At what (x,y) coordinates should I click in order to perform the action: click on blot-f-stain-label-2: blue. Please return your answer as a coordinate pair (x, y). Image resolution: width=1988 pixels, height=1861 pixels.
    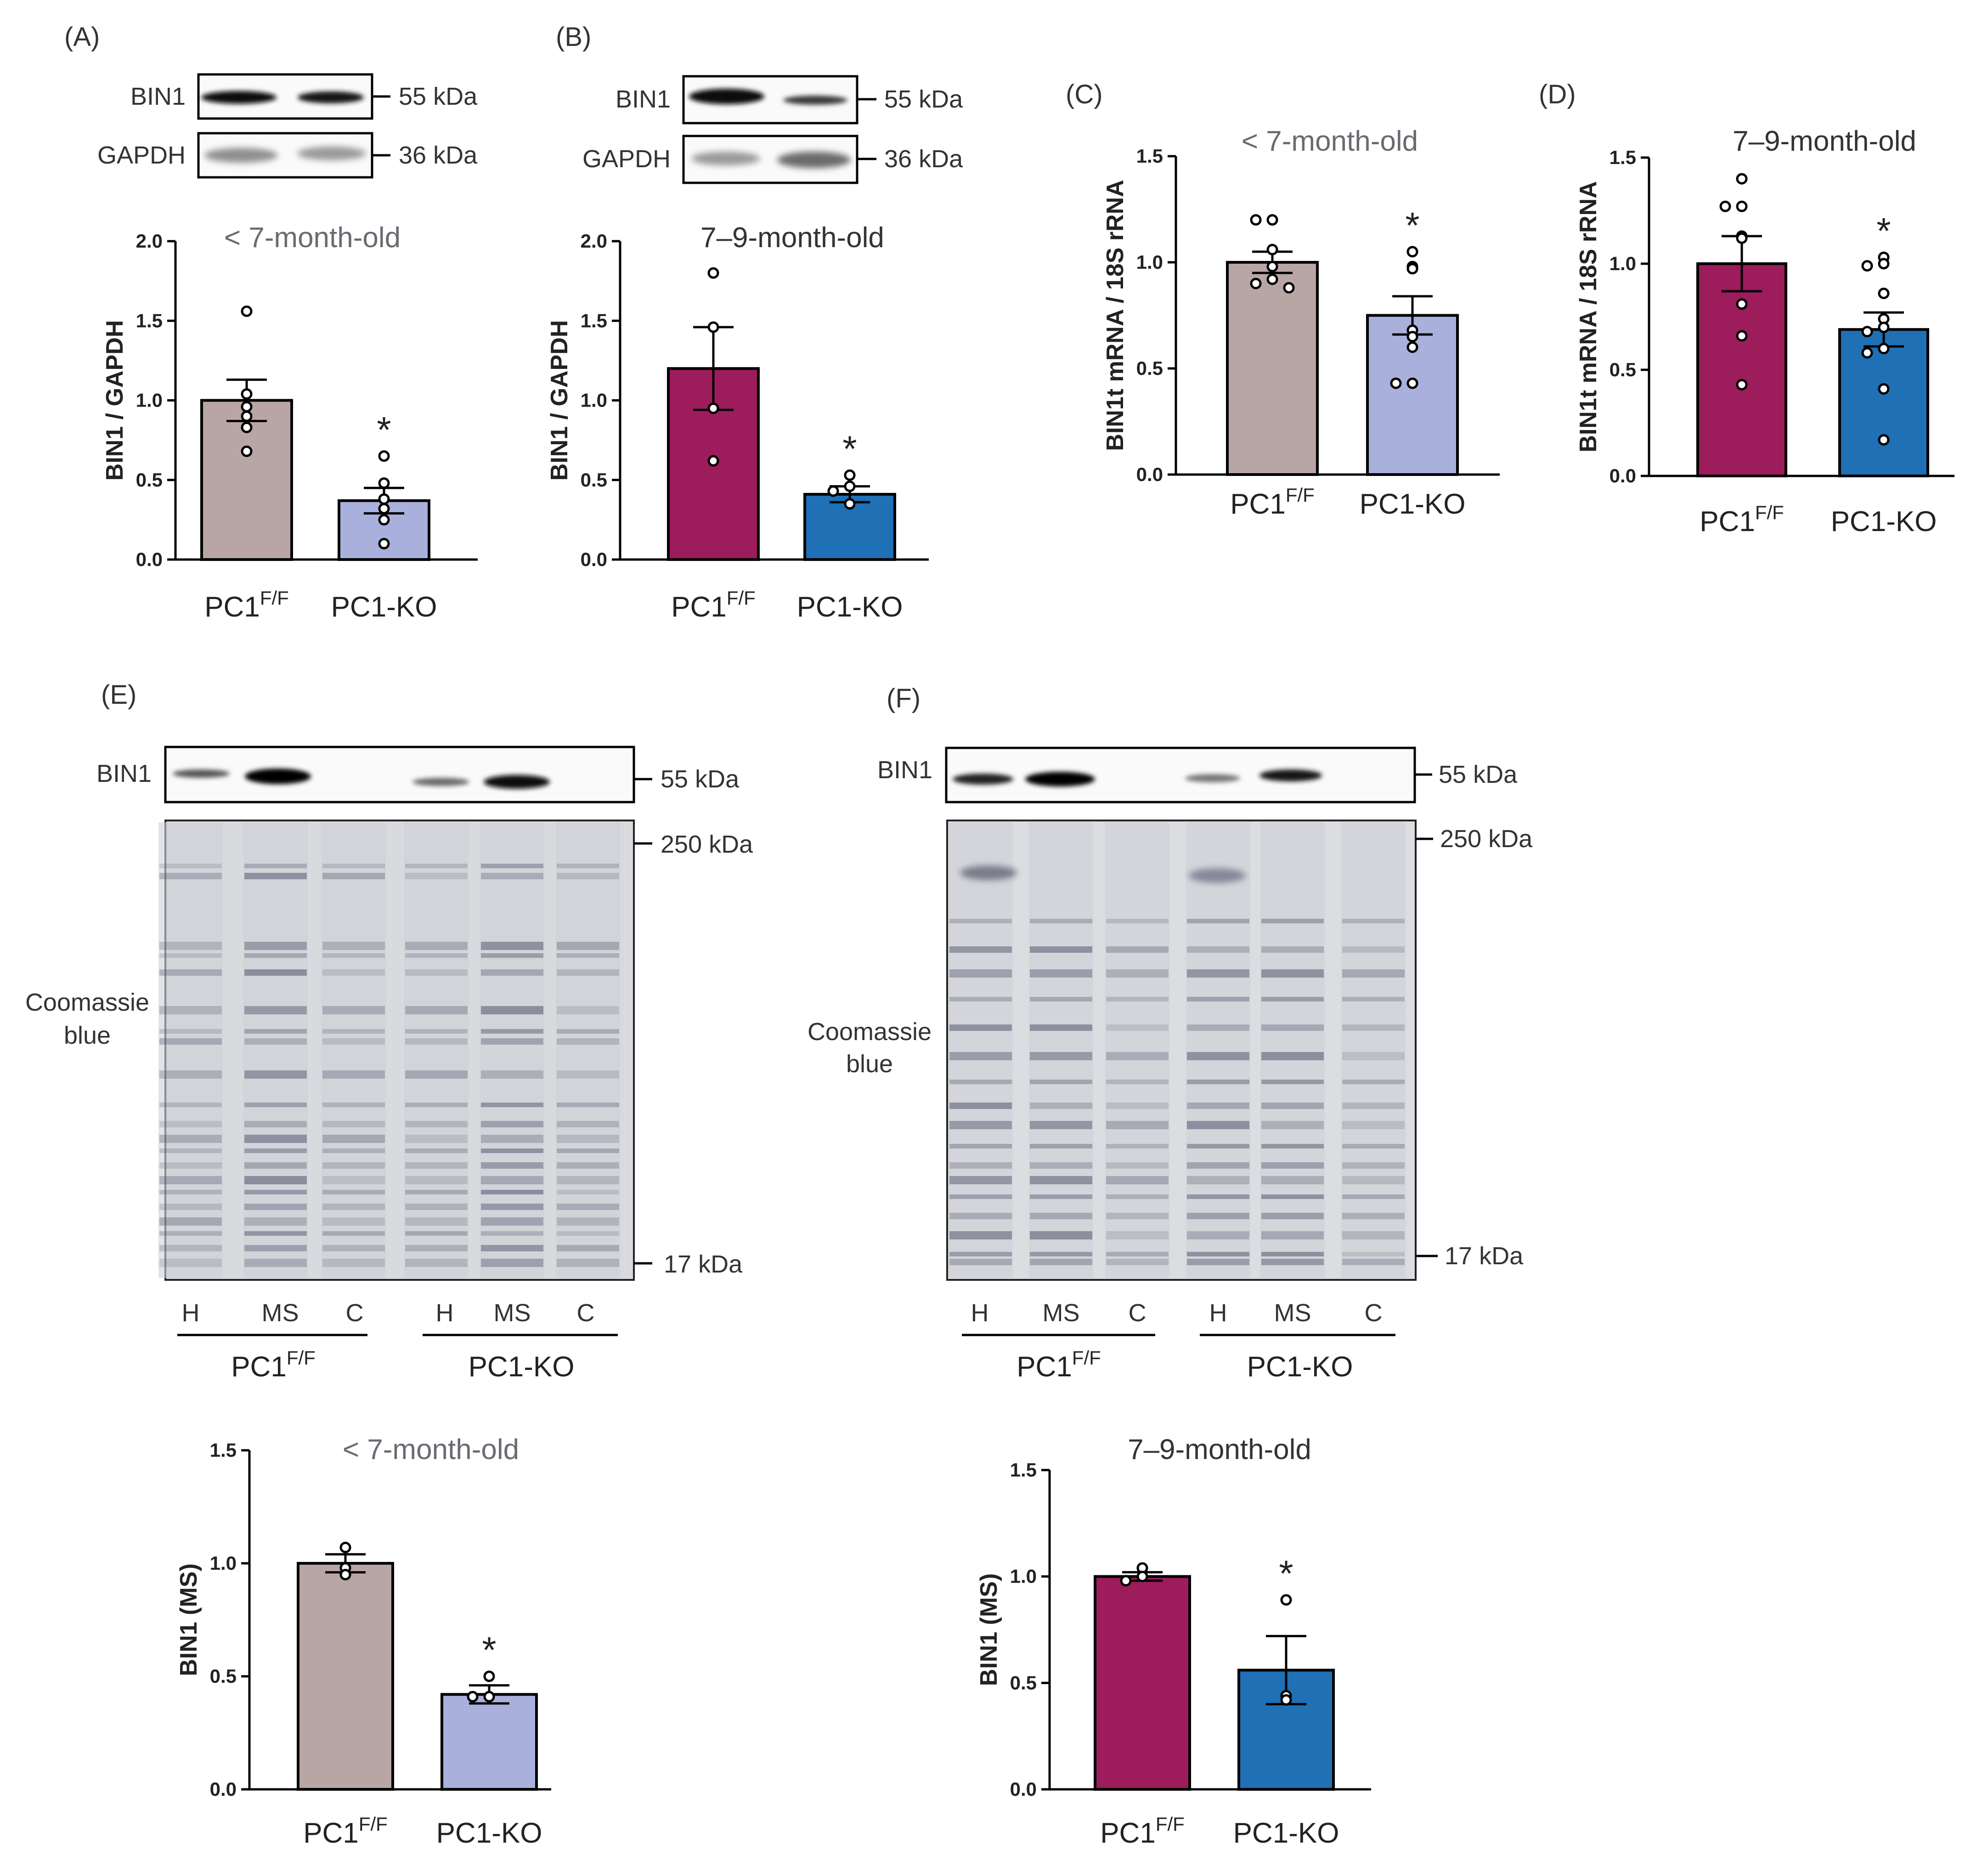
    Looking at the image, I should click on (869, 1064).